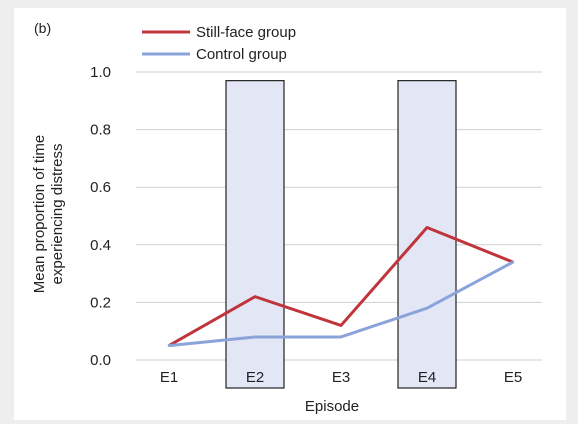 The height and width of the screenshot is (424, 578). Describe the element at coordinates (100, 187) in the screenshot. I see `y-tick-label: 0.6` at that location.